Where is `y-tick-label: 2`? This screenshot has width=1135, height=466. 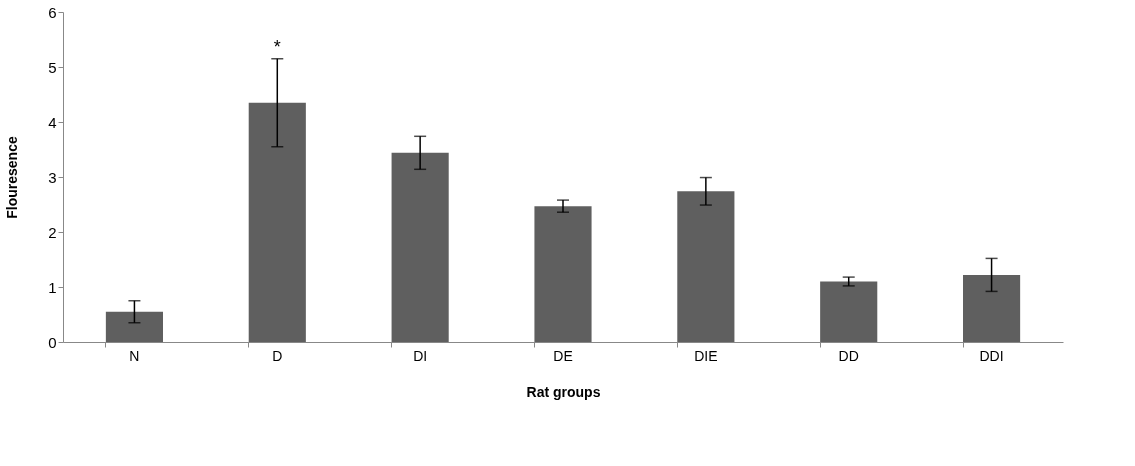 y-tick-label: 2 is located at coordinates (52, 232).